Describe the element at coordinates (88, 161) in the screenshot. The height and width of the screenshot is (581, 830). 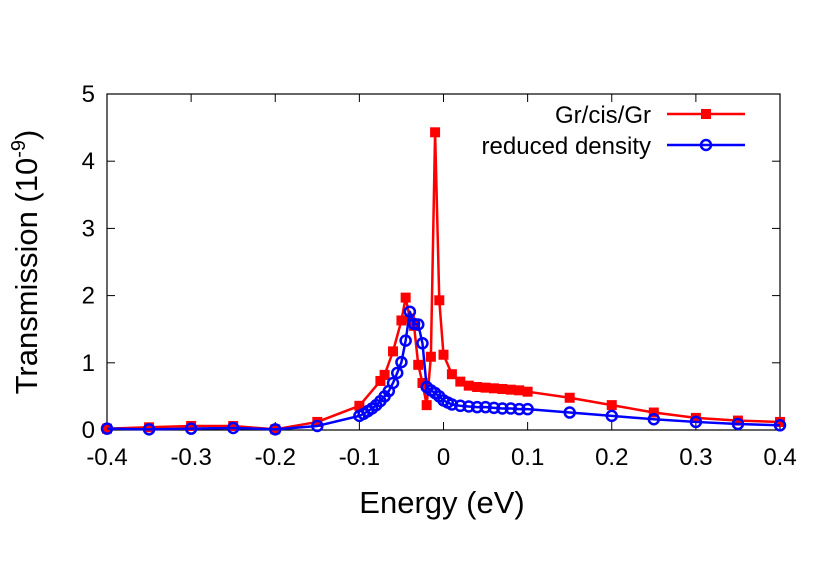
I see `y-tick-label: 4` at that location.